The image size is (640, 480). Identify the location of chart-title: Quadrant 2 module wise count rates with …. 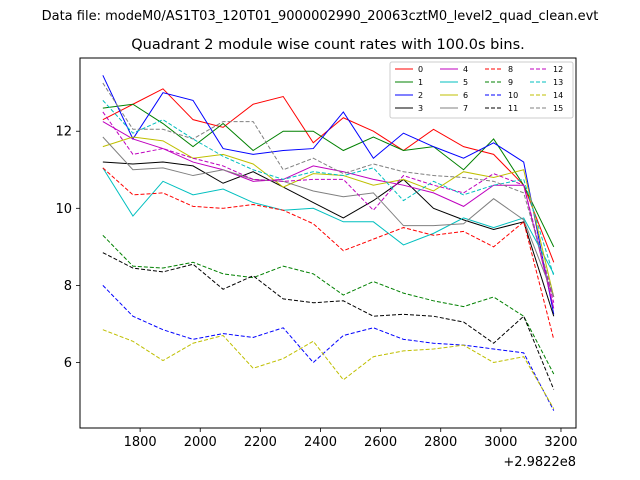
(328, 45).